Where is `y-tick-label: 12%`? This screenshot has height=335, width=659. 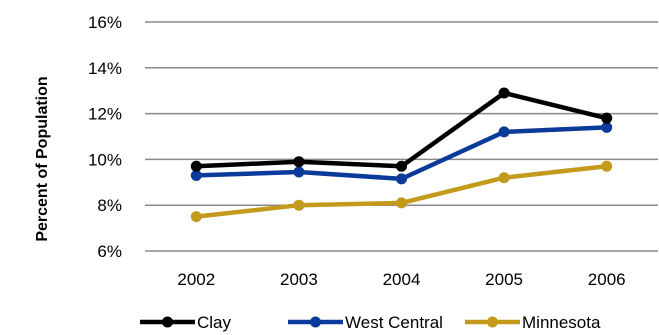
y-tick-label: 12% is located at coordinates (105, 114).